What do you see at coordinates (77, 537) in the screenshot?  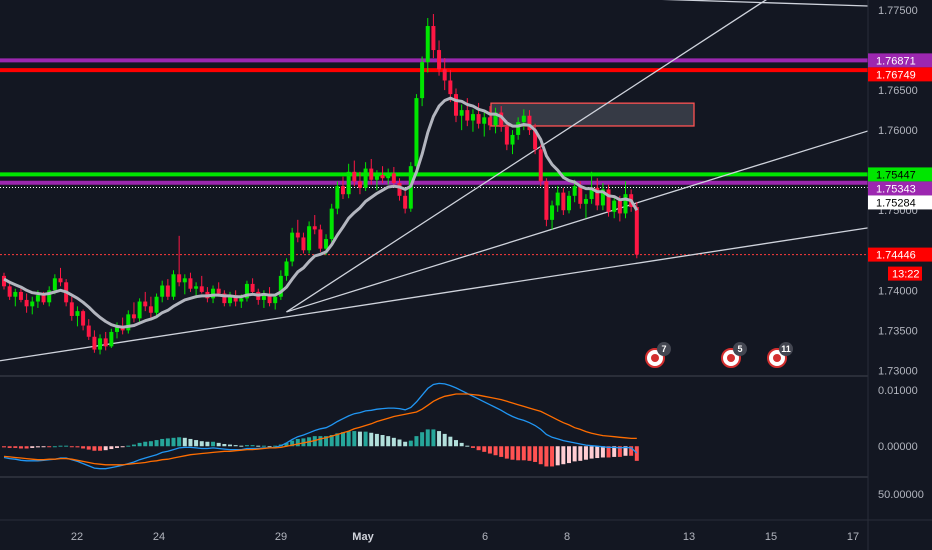 I see `time-tick-label: 22` at bounding box center [77, 537].